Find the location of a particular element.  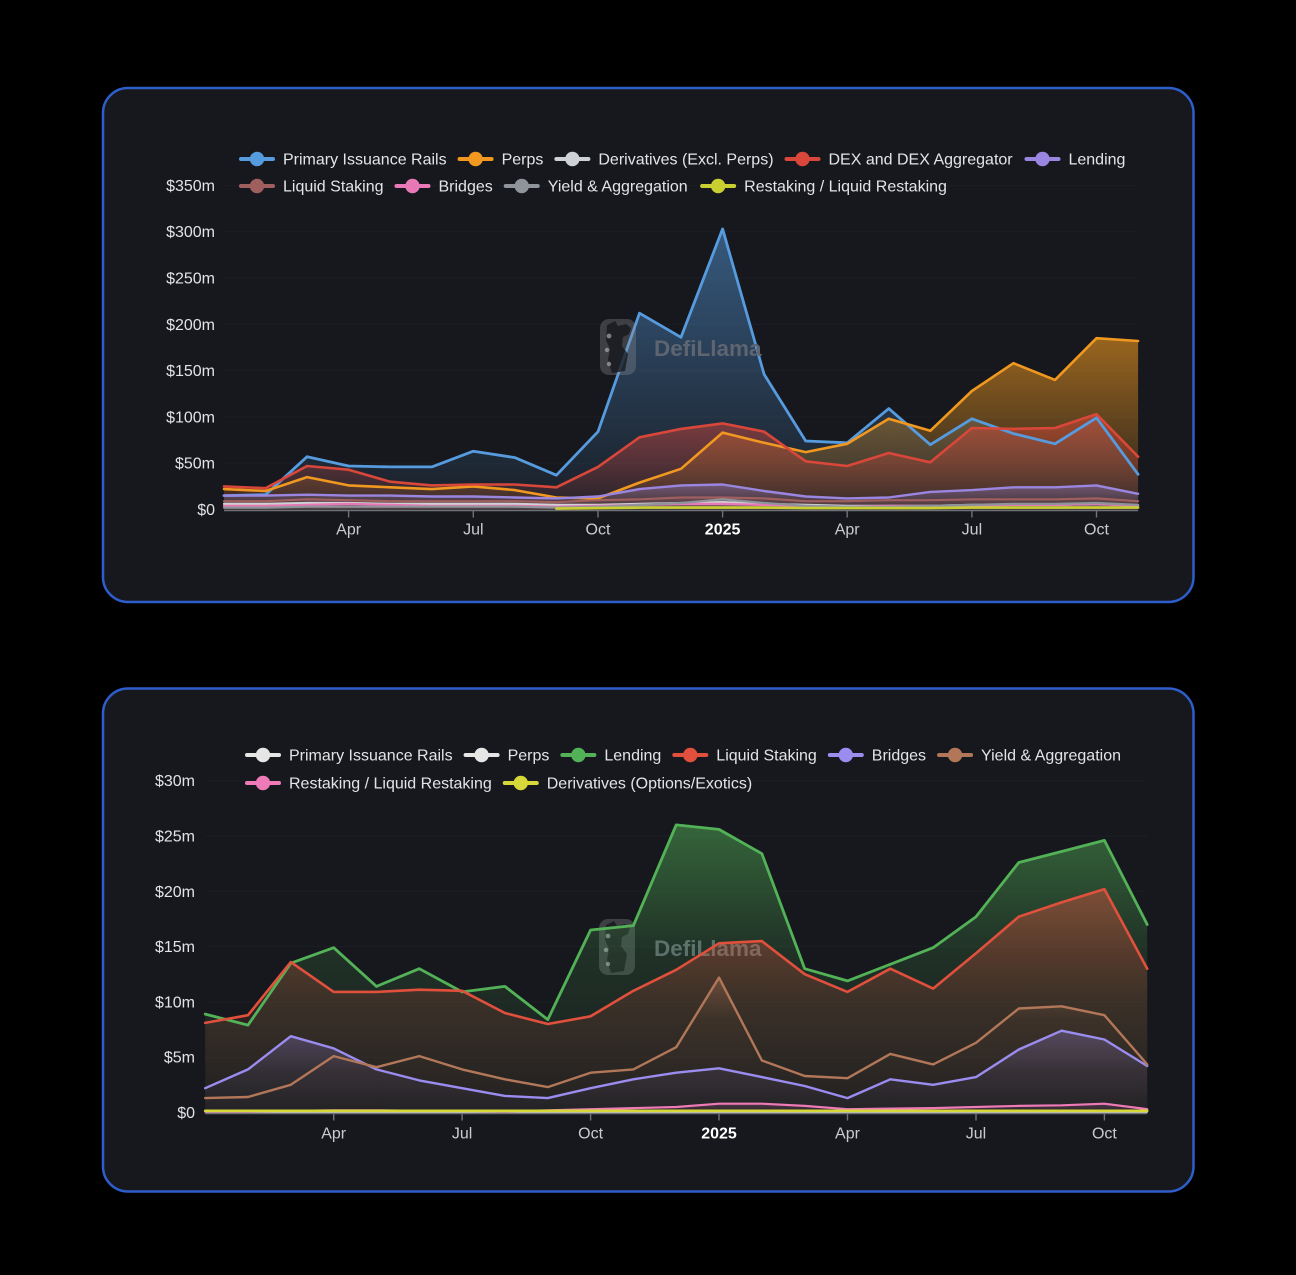

svg-text: $25m is located at coordinates (175, 837).